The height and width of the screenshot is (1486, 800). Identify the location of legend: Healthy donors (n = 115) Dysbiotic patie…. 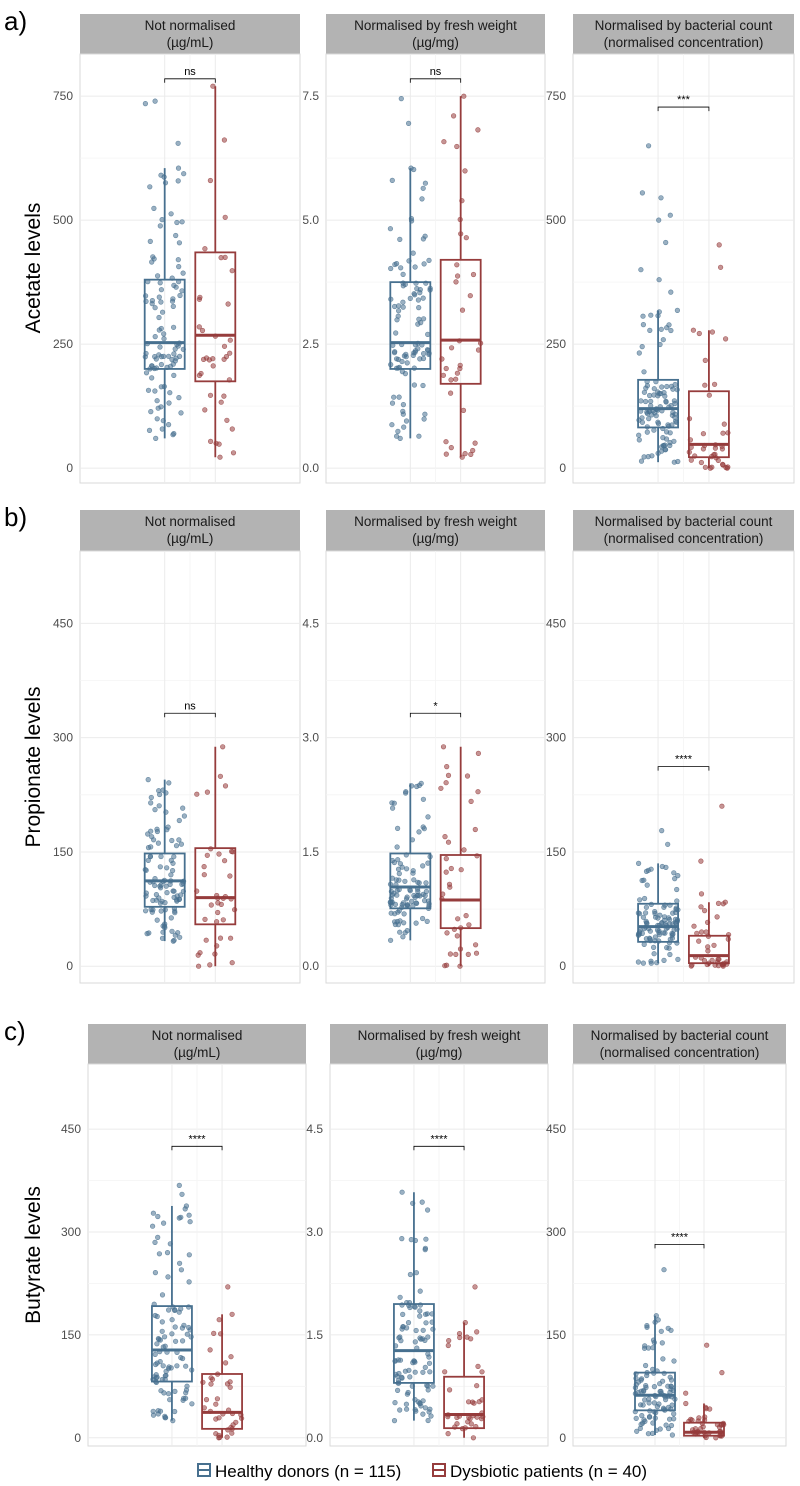
(422, 1471).